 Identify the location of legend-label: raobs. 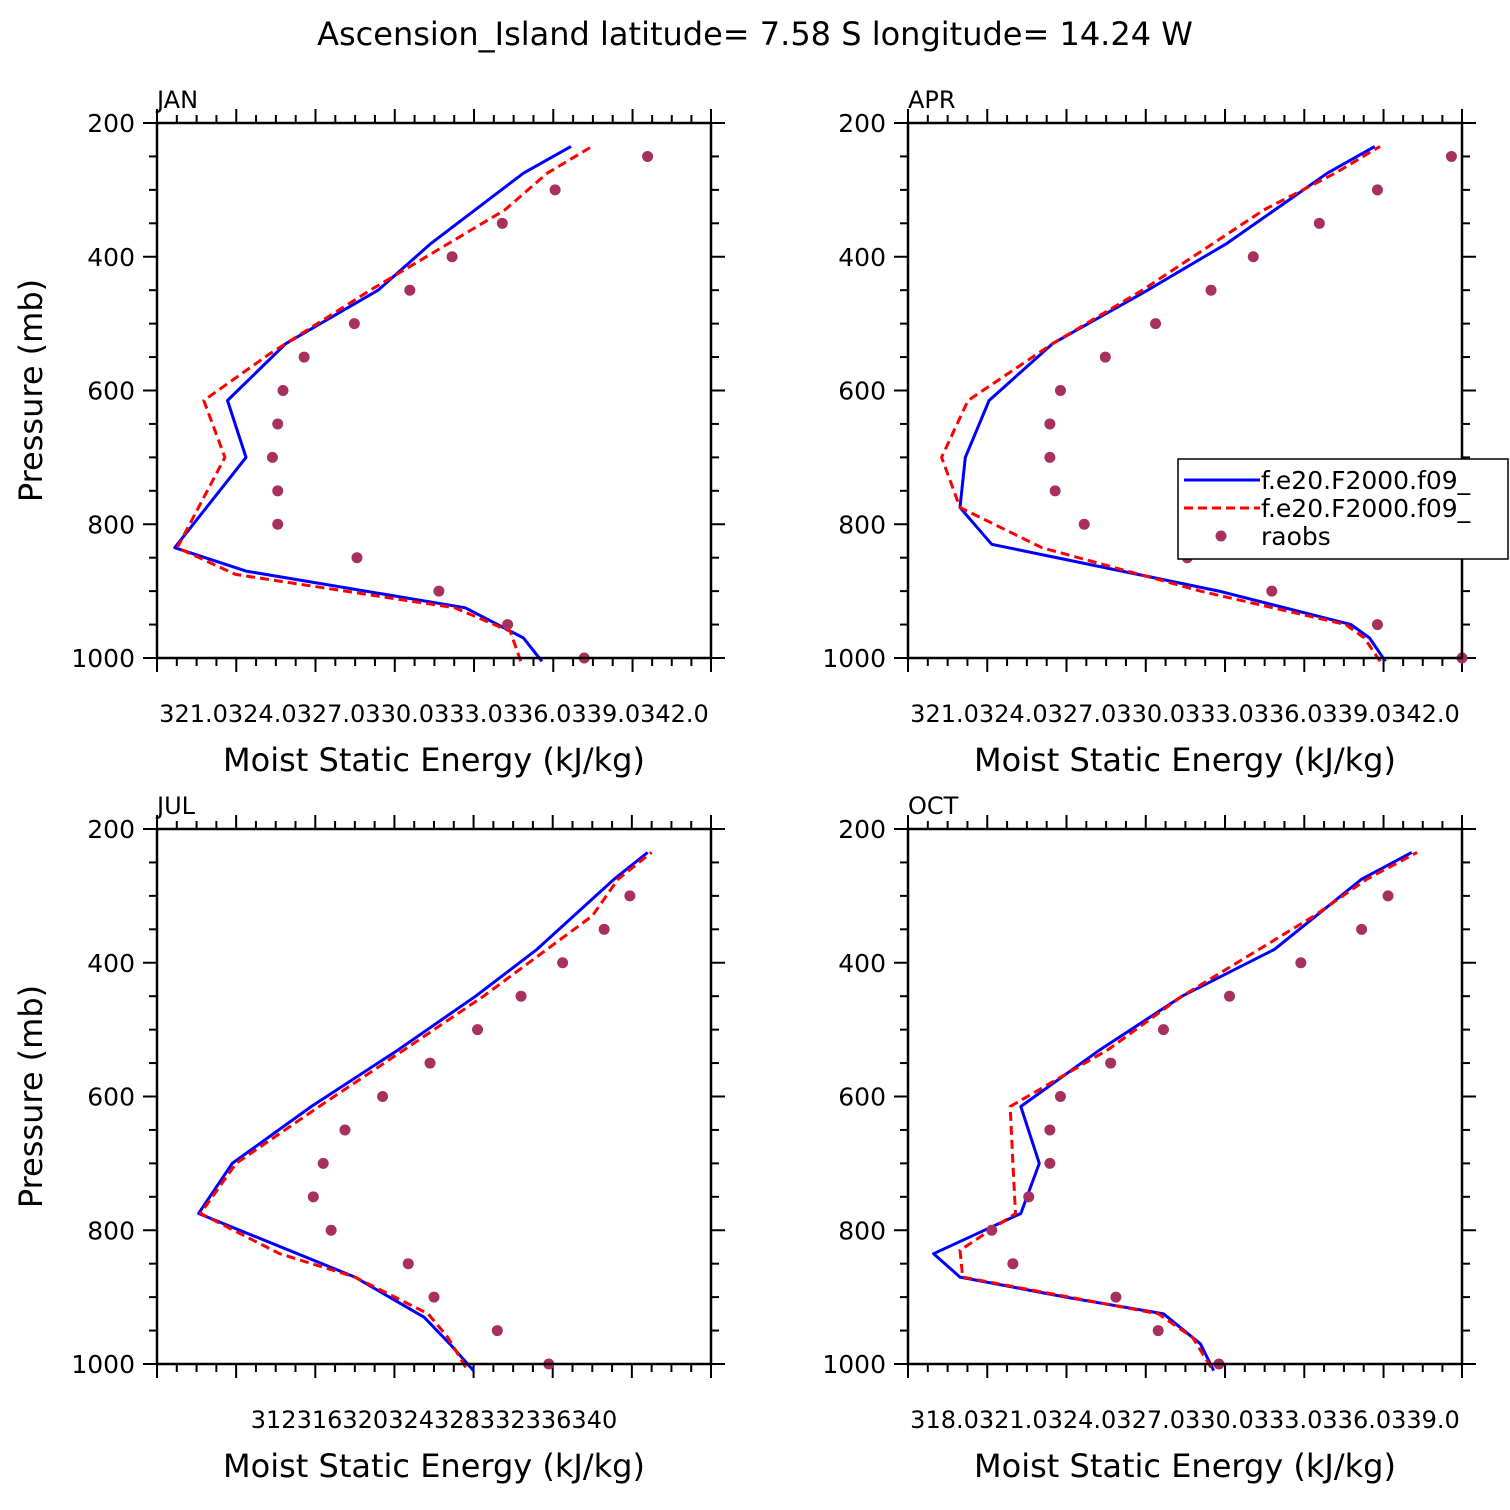
(1296, 536).